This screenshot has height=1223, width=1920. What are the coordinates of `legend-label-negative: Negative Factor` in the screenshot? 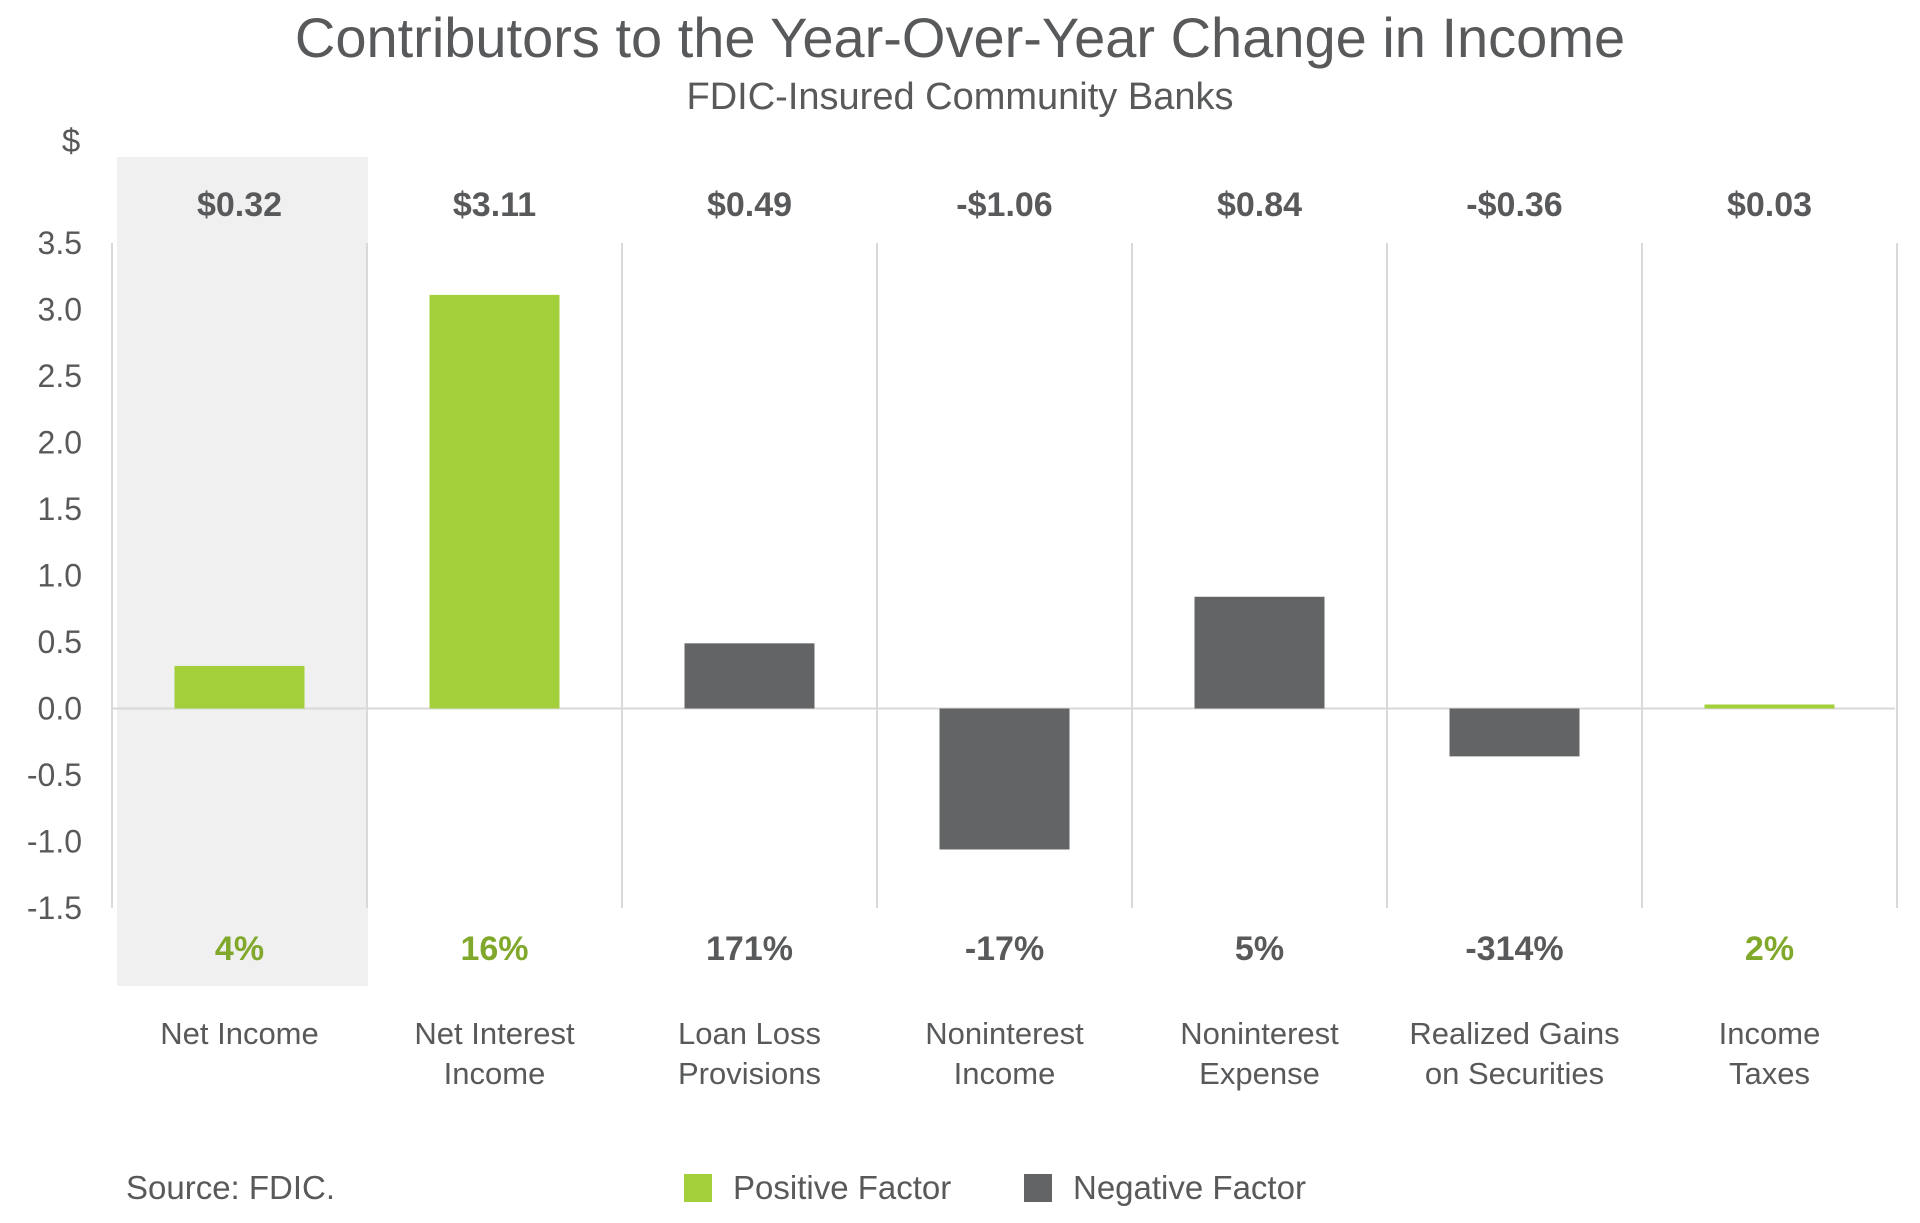 It's located at (1189, 1187).